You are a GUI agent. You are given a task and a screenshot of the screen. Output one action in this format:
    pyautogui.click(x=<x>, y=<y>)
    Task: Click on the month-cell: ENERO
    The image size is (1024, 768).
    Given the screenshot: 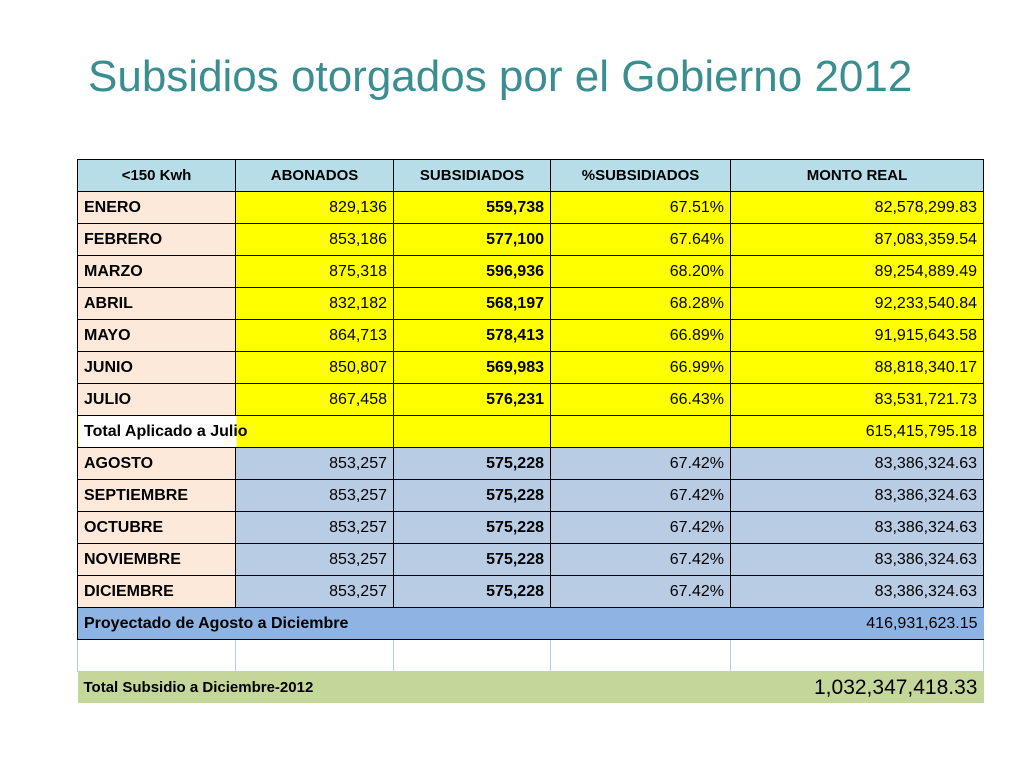 What is the action you would take?
    pyautogui.click(x=156, y=207)
    